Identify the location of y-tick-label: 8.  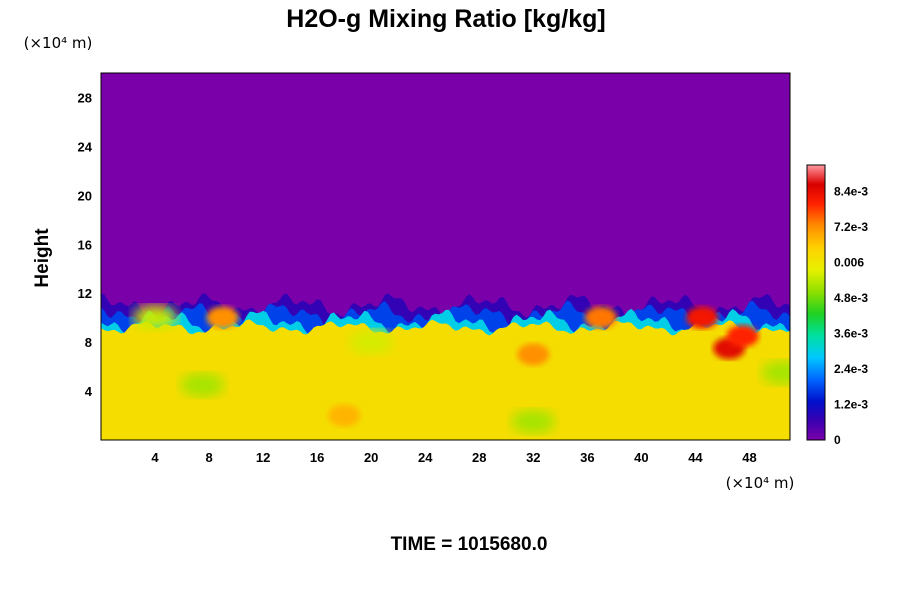
(88, 342).